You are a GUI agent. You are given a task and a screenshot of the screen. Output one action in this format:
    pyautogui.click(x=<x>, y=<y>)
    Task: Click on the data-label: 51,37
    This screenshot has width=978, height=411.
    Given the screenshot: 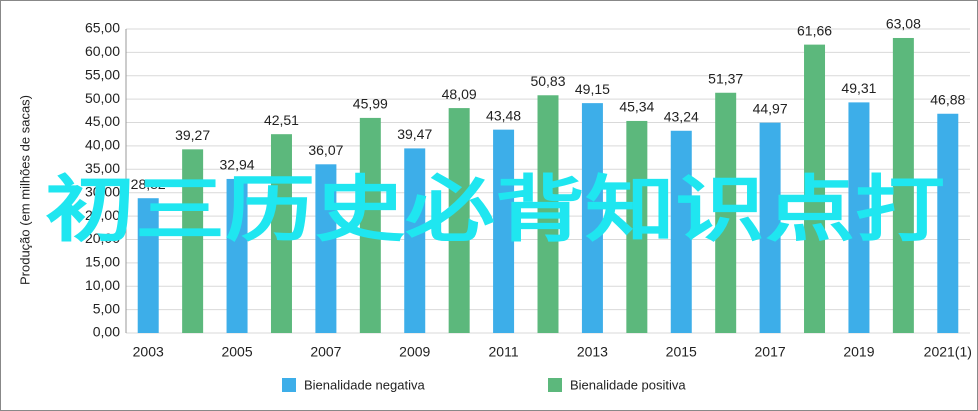 What is the action you would take?
    pyautogui.click(x=725, y=78)
    